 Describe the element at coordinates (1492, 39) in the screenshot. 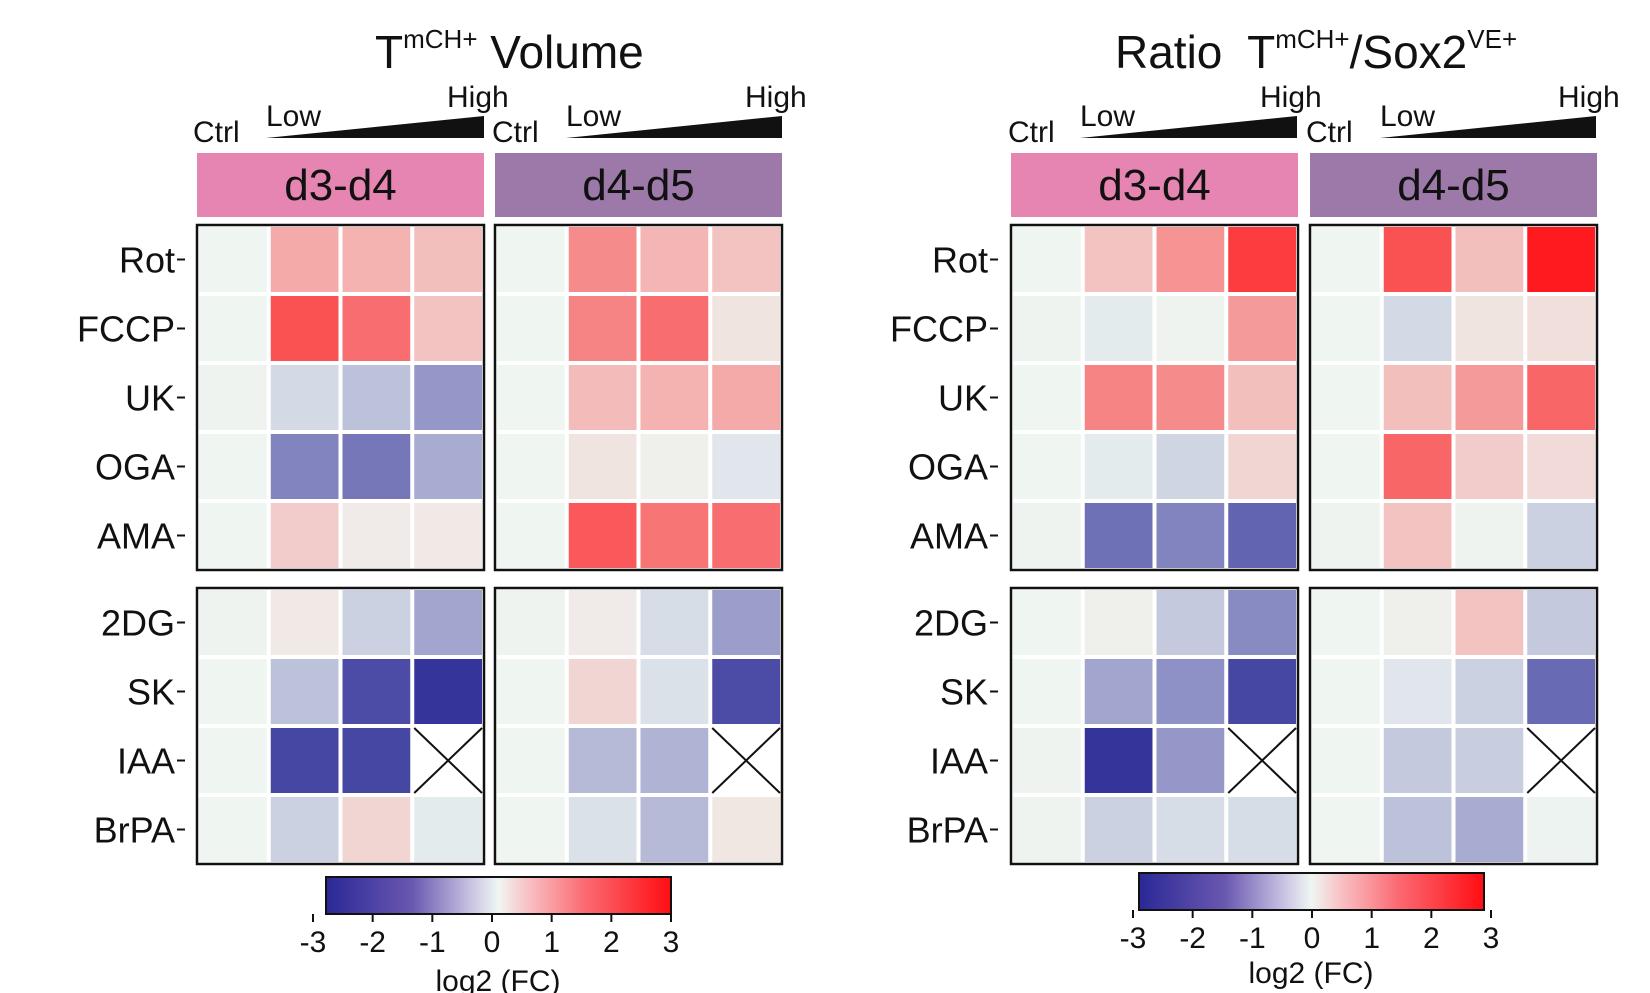

I see `panel-2-title-sup2: VE+` at that location.